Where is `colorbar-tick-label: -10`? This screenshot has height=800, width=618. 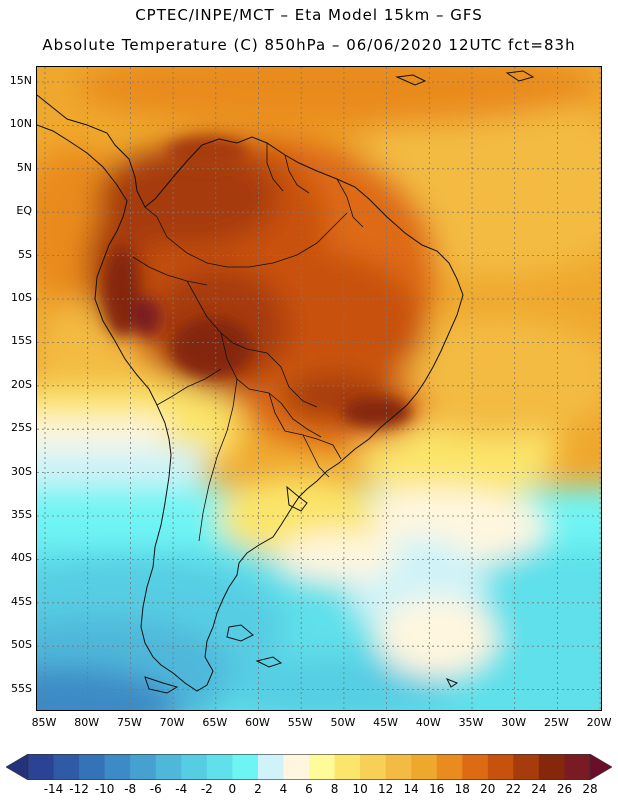
colorbar-tick-label: -10 is located at coordinates (104, 789).